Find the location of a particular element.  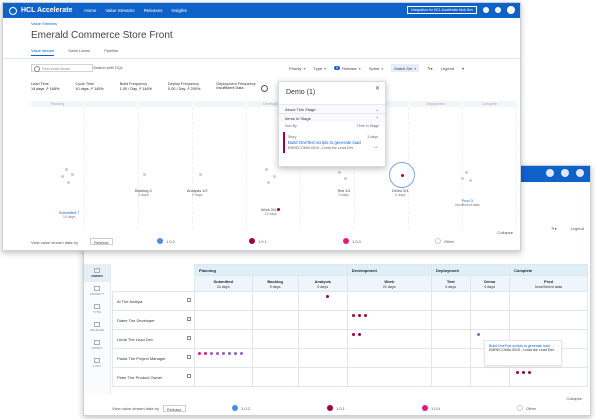

more-icon: ▾ is located at coordinates (463, 68).